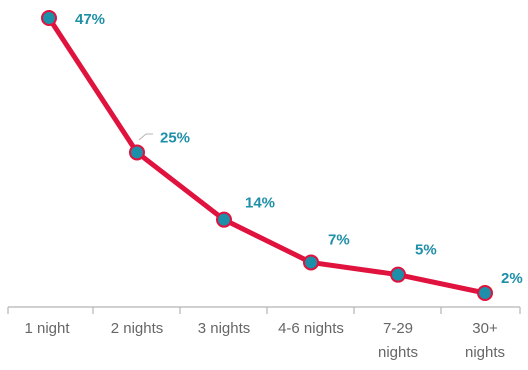  I want to click on x-tick-label: 30+, so click(485, 328).